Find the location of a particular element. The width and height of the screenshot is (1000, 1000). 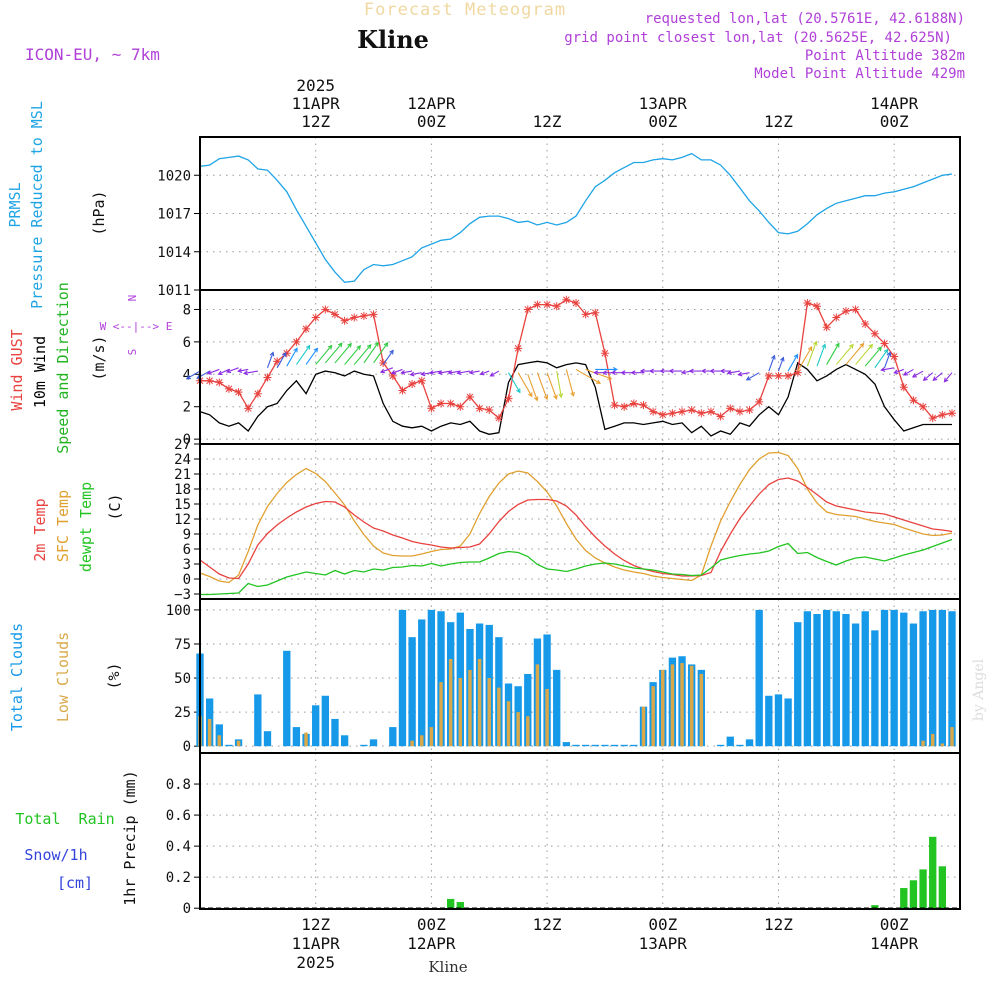

product-title: Forecast Meteogram is located at coordinates (465, 10).